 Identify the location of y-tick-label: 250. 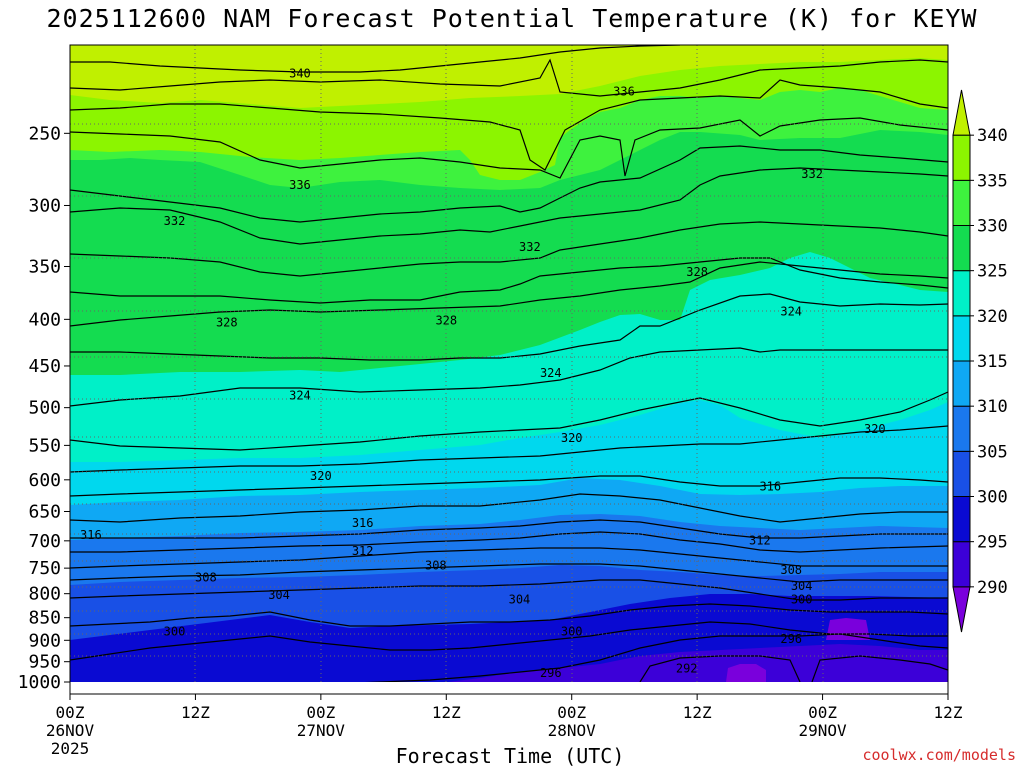
(44, 133).